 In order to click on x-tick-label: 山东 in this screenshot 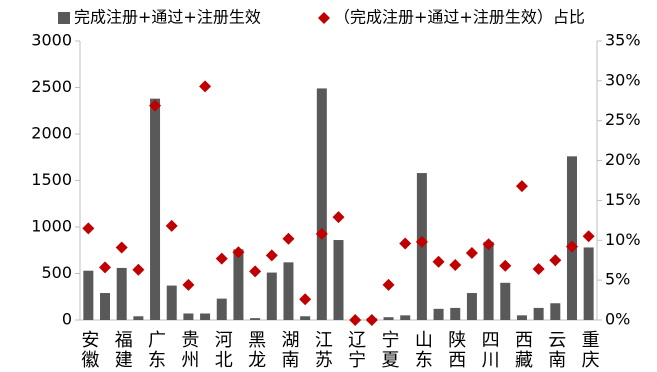, I will do `click(422, 350)`.